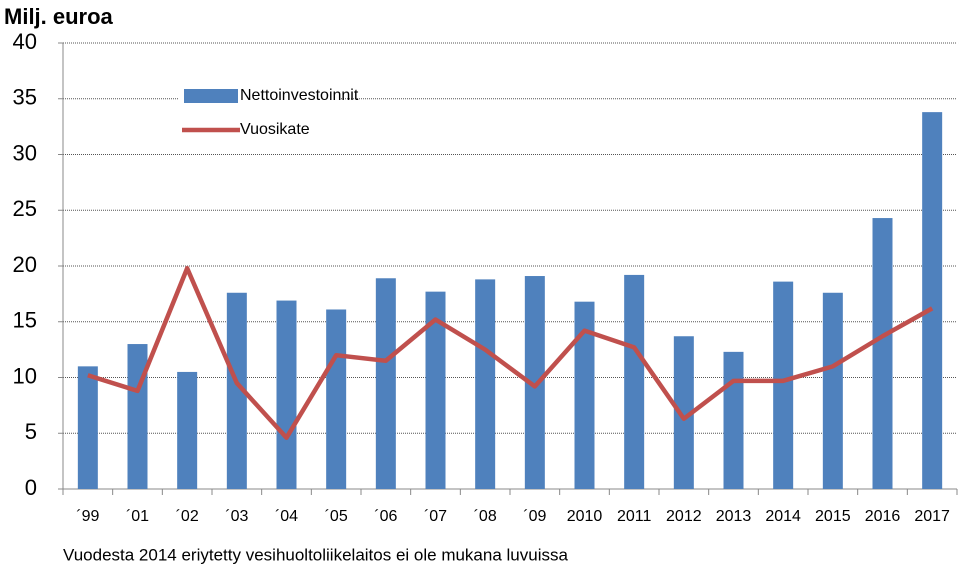 The width and height of the screenshot is (966, 572). I want to click on x-tick-label: 2012, so click(684, 516).